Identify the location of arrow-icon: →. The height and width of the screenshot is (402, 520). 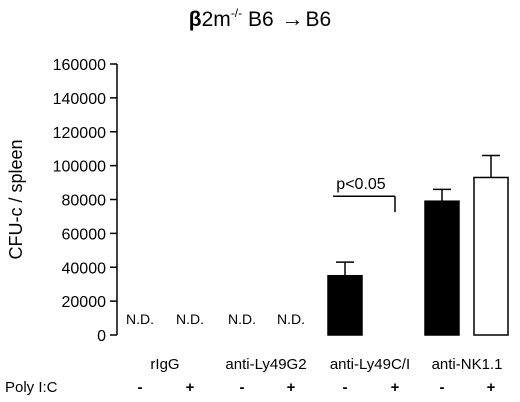
(292, 18).